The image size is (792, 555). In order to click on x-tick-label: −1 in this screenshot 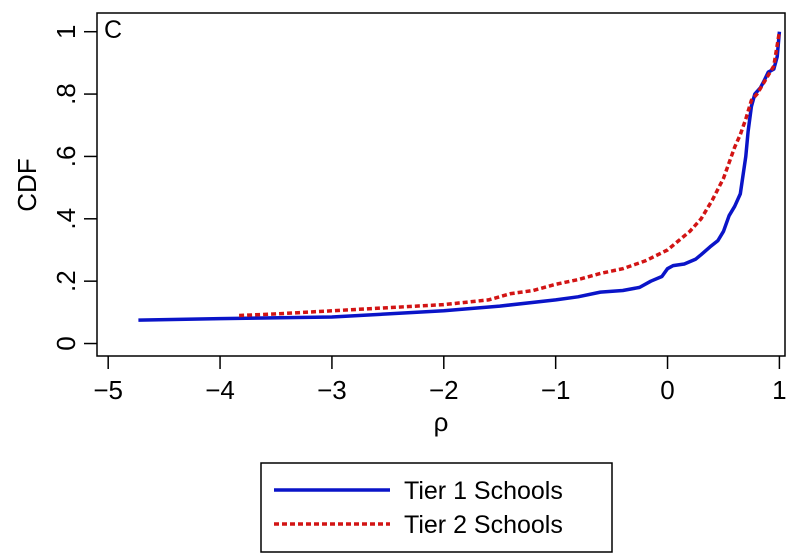, I will do `click(556, 390)`.